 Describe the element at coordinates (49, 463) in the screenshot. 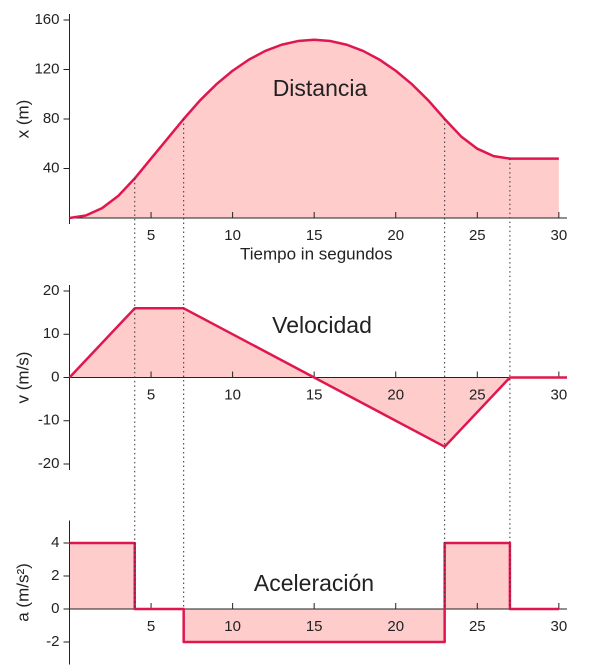

I see `y-tick-label: -20` at that location.